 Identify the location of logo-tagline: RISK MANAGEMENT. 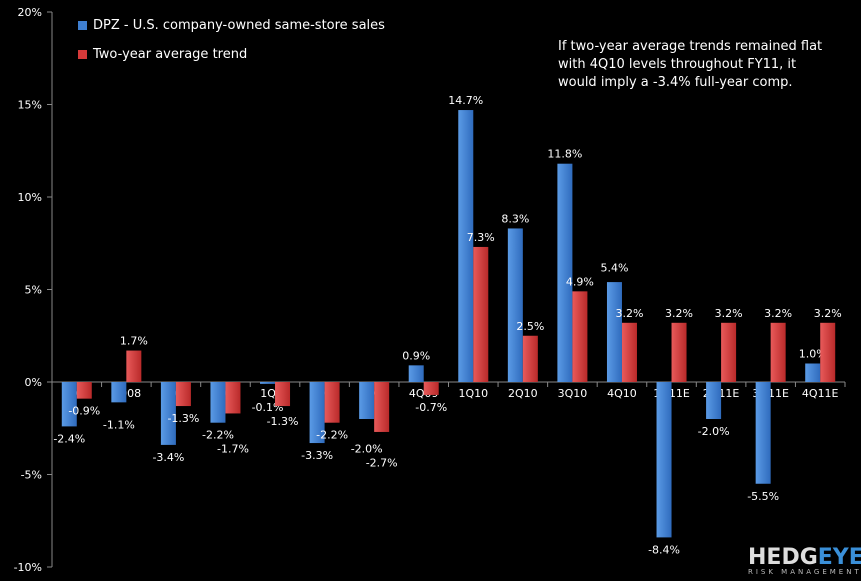
(804, 572).